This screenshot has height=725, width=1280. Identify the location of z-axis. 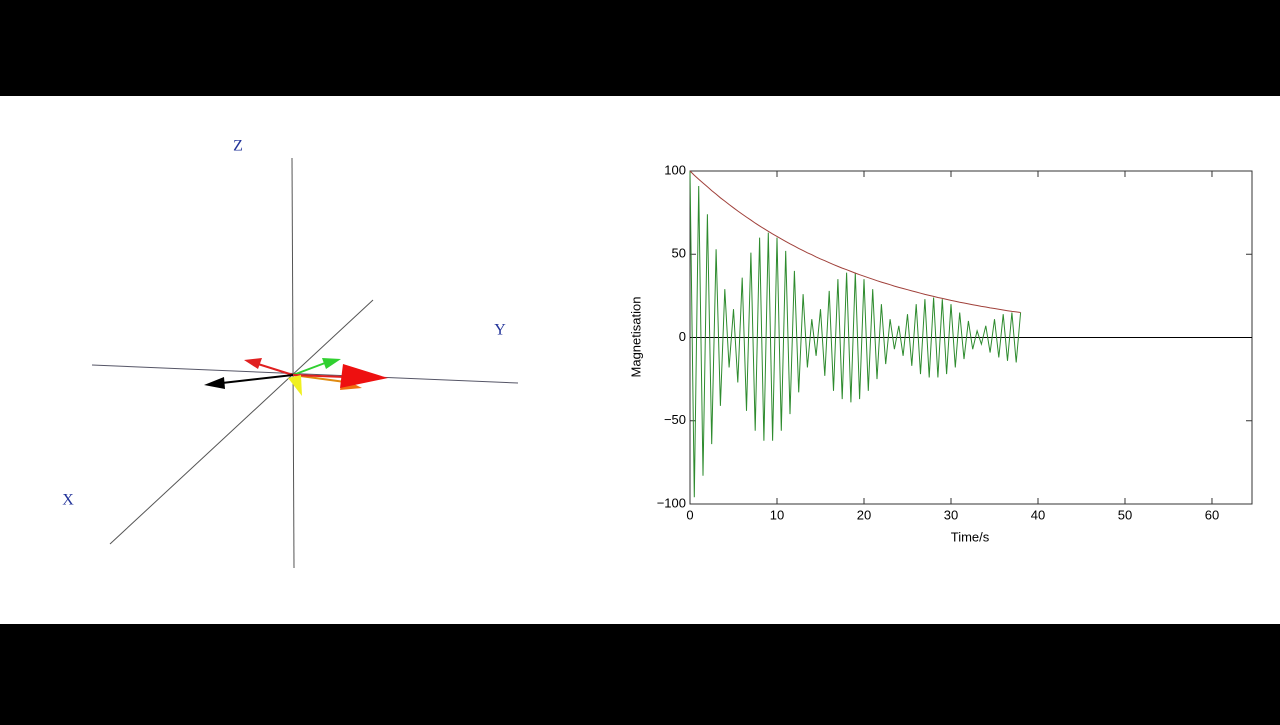
(293, 363).